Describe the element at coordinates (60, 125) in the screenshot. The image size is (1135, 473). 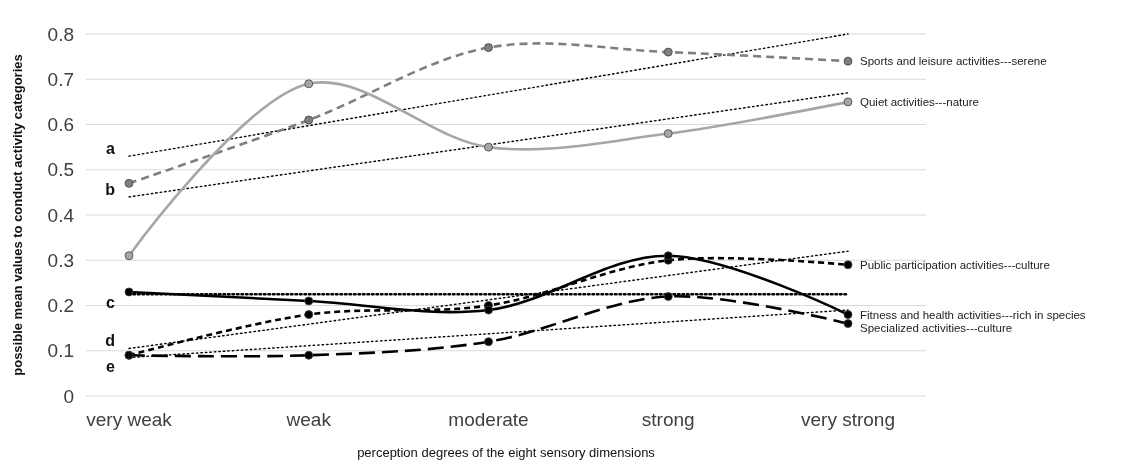
I see `y-tick-label: 0.6` at that location.